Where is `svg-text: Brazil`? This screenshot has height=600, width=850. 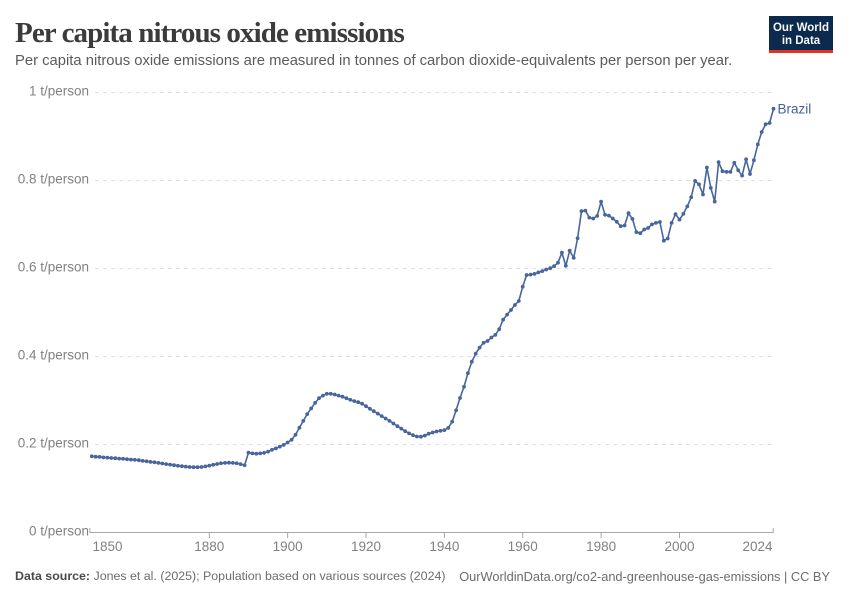 svg-text: Brazil is located at coordinates (795, 109).